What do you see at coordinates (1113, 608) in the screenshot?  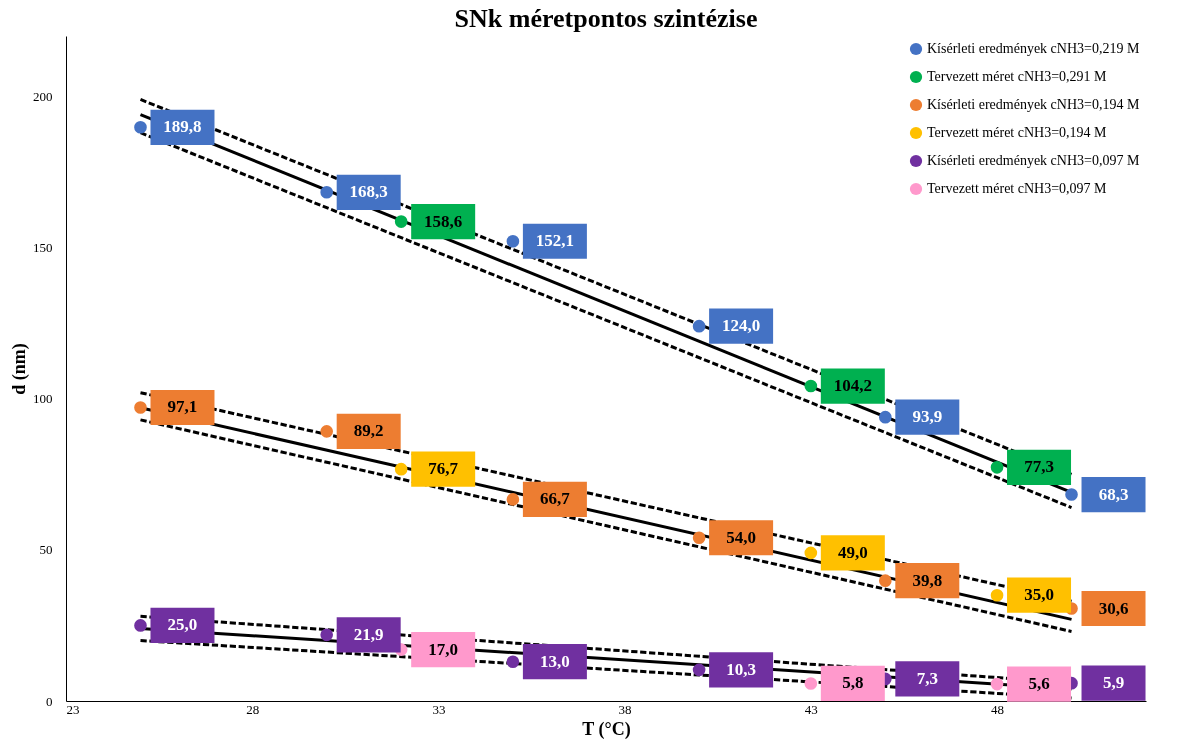 I see `data-label: 30,6` at bounding box center [1113, 608].